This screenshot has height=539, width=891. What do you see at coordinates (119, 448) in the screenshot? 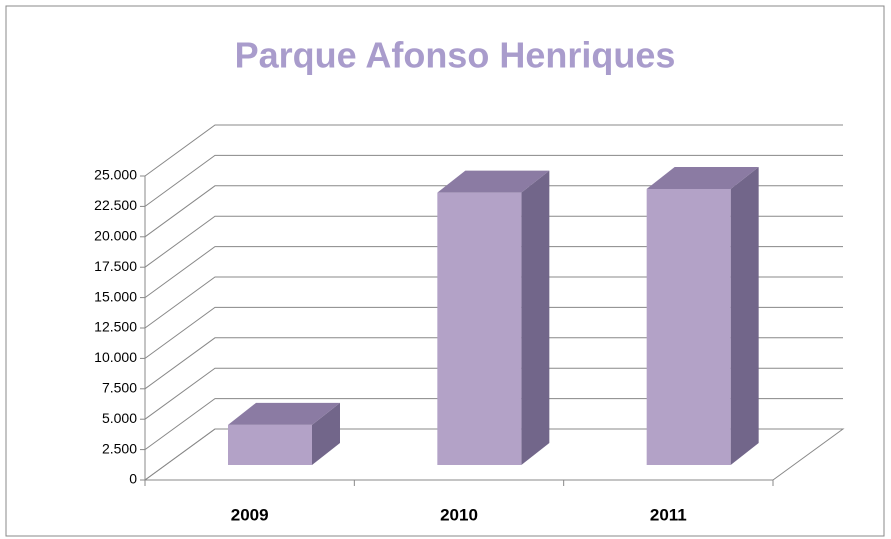
I see `y-tick-label: 2.500` at bounding box center [119, 448].